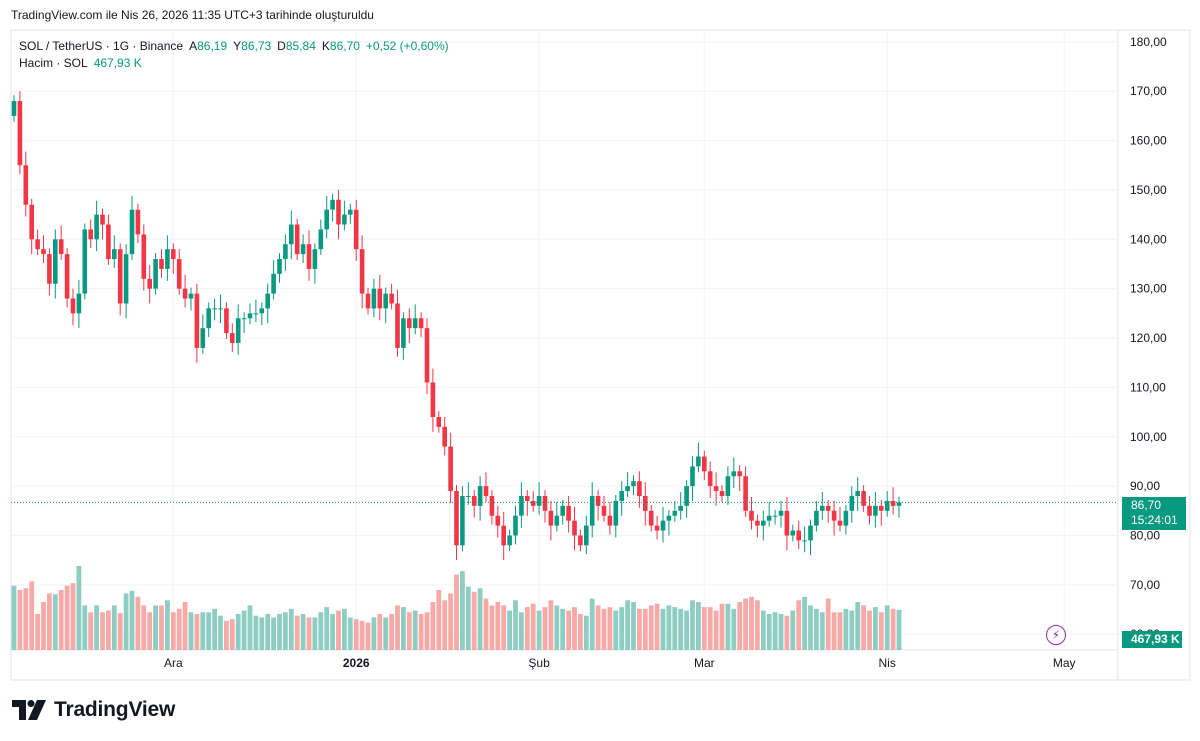  What do you see at coordinates (281, 46) in the screenshot?
I see `low-label: D` at bounding box center [281, 46].